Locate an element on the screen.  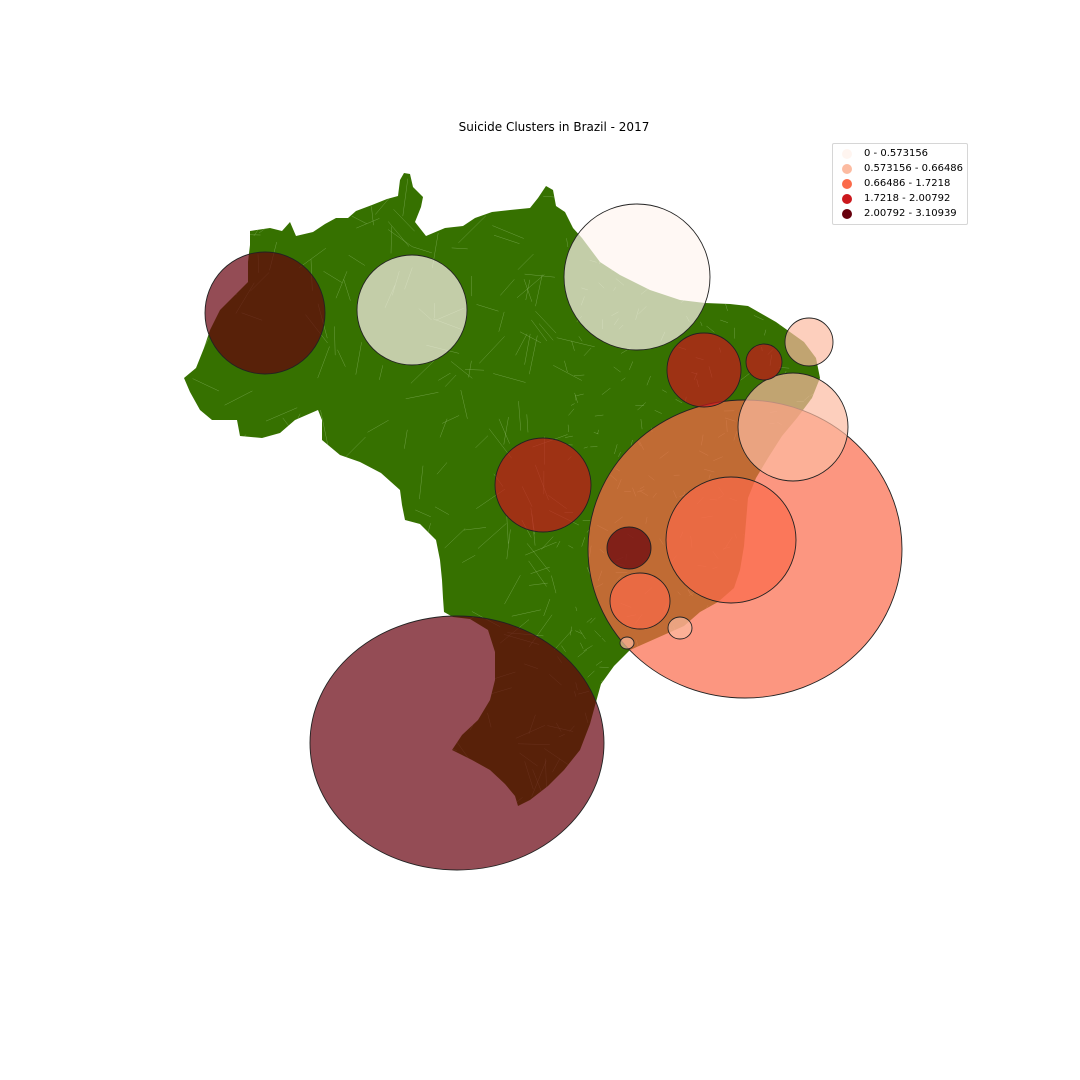
legend-item: 0.66486 - 1.7218 is located at coordinates (900, 183).